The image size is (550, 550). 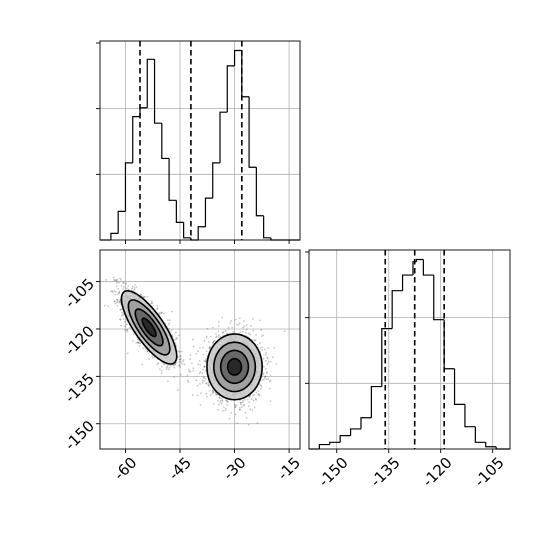 I want to click on scatter-yticklabel-2: -135, so click(x=79, y=388).